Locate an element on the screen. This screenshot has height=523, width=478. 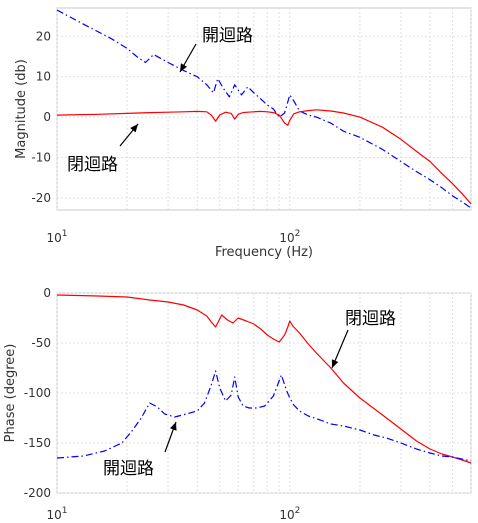
y-tick-label: 10 is located at coordinates (43, 77).